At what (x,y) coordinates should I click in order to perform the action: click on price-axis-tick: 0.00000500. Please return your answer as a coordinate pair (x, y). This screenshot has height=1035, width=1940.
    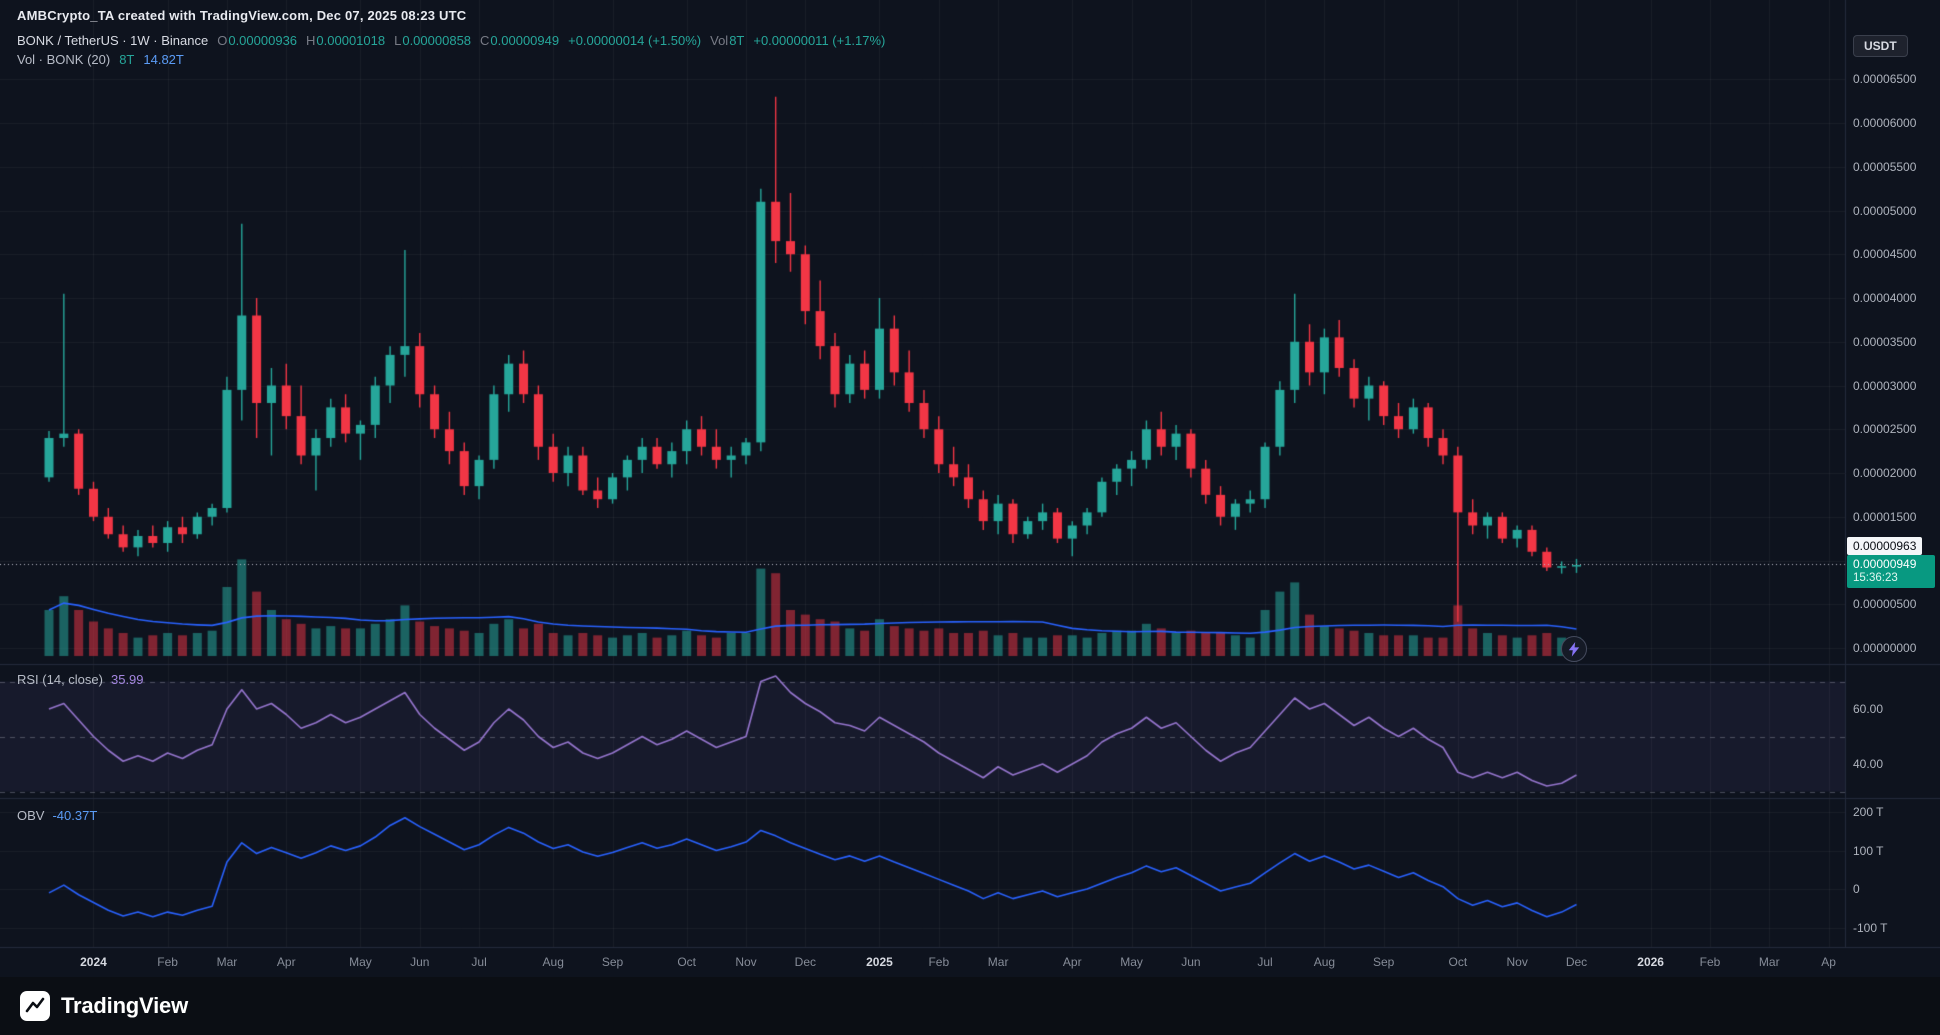
    Looking at the image, I should click on (1885, 604).